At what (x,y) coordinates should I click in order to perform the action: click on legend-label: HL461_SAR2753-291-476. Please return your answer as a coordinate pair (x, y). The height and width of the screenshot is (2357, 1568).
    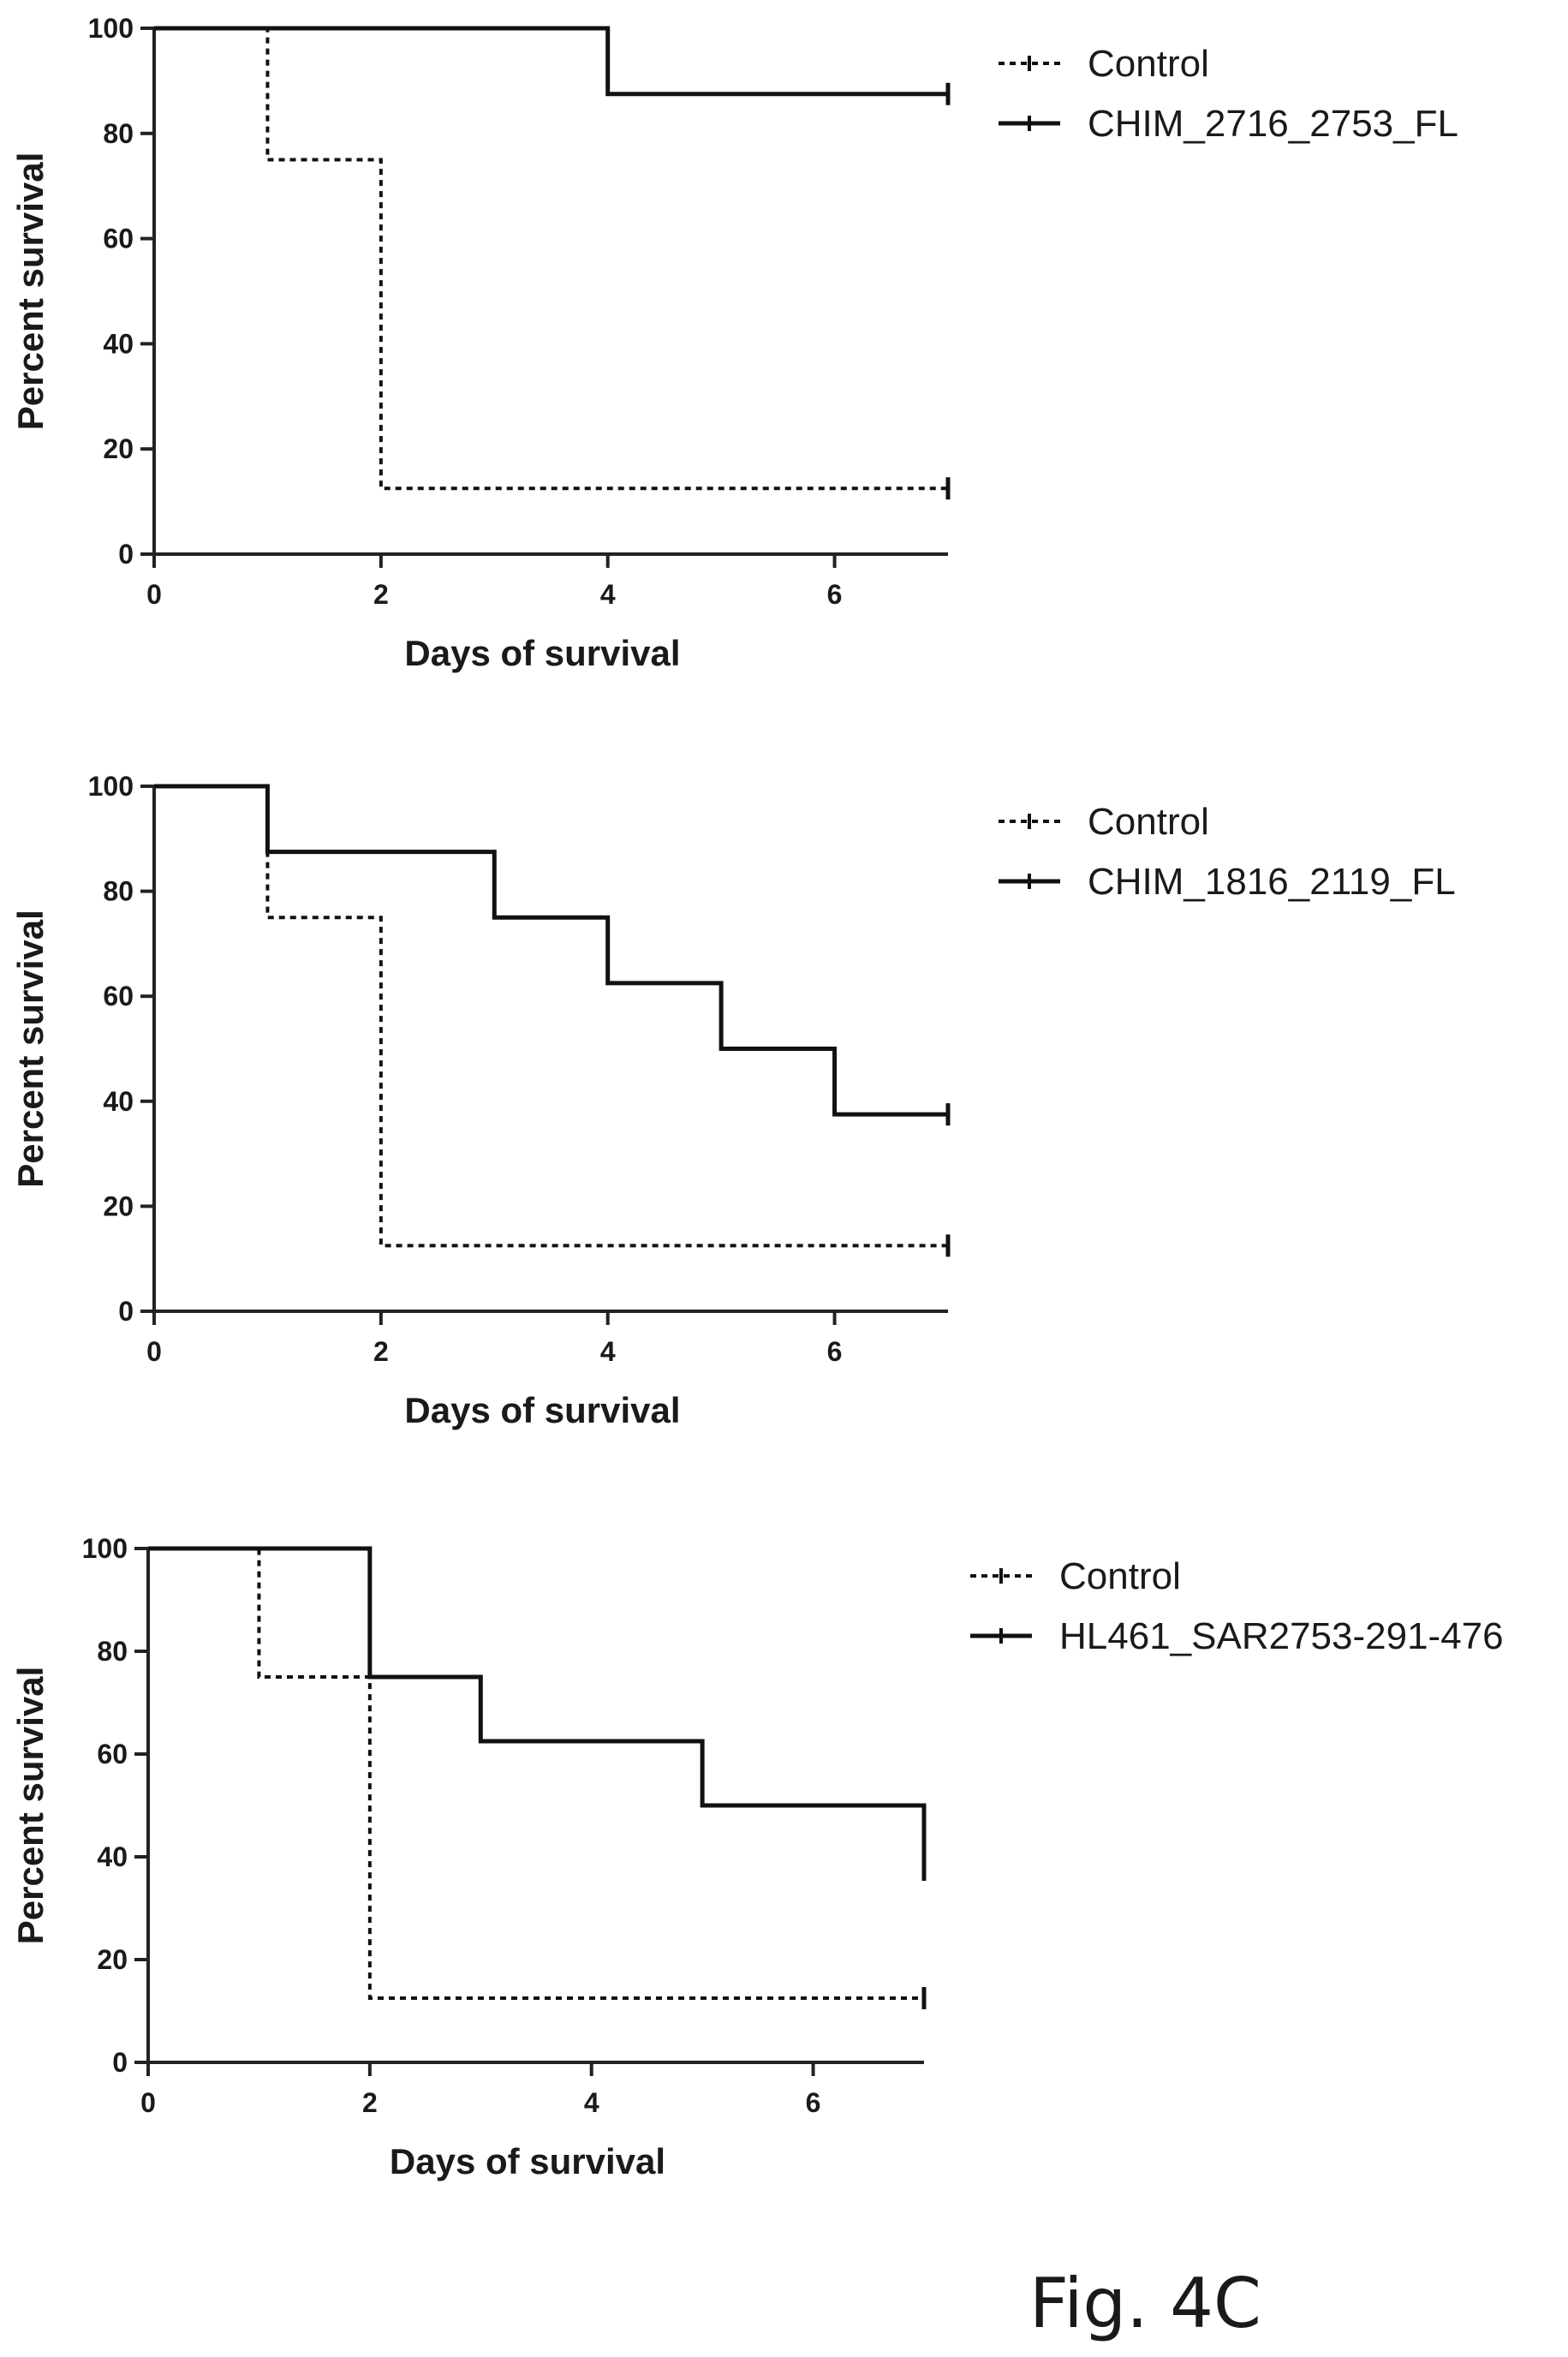
    Looking at the image, I should click on (1281, 1636).